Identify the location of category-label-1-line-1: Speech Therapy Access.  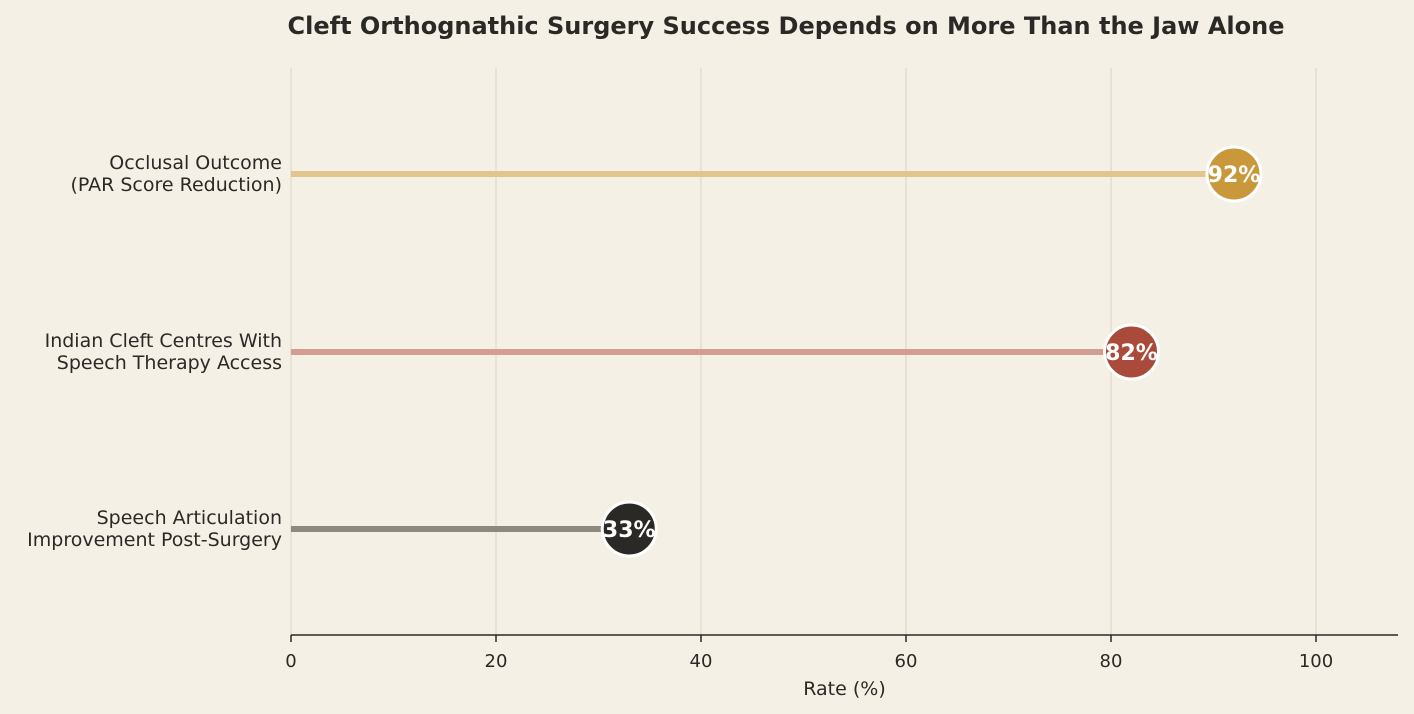
(169, 363).